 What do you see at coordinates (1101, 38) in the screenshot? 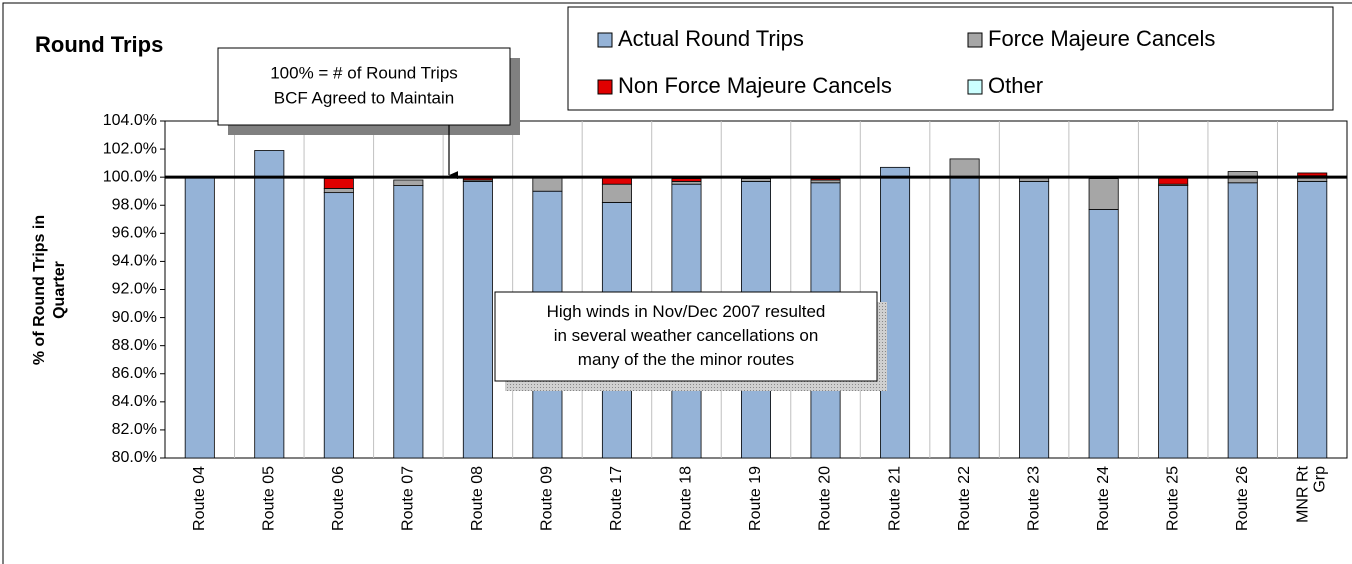
I see `legend-label: Force Majeure Cancels` at bounding box center [1101, 38].